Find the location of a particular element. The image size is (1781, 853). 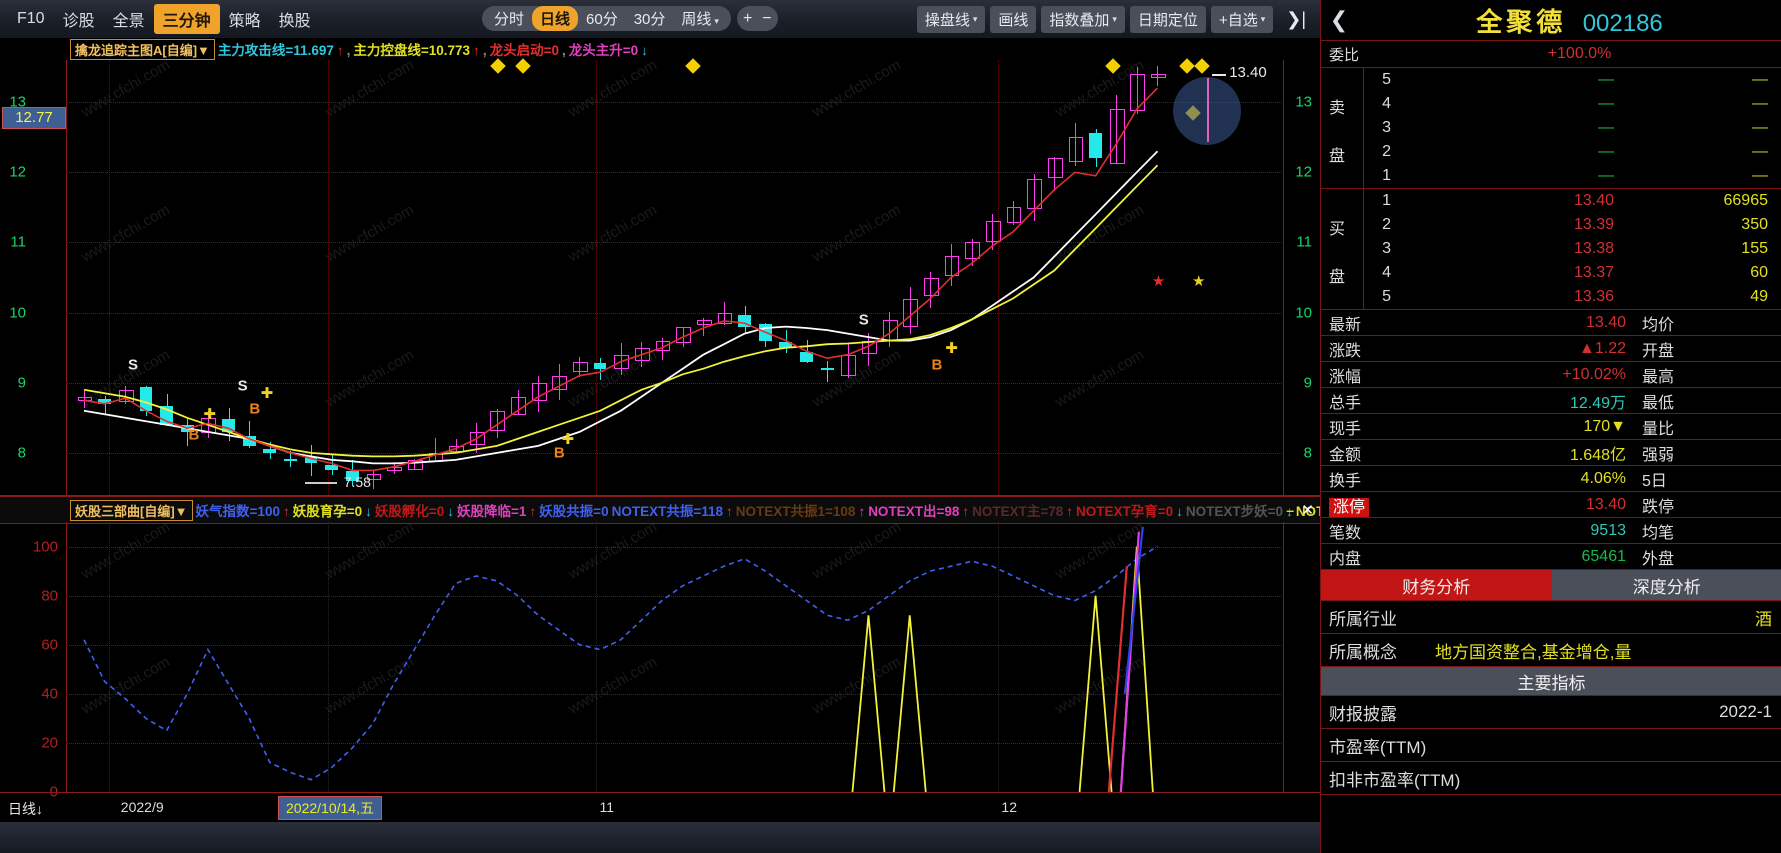

price-axis-right: 13 12 11 10 9 8 is located at coordinates (1301, 277).